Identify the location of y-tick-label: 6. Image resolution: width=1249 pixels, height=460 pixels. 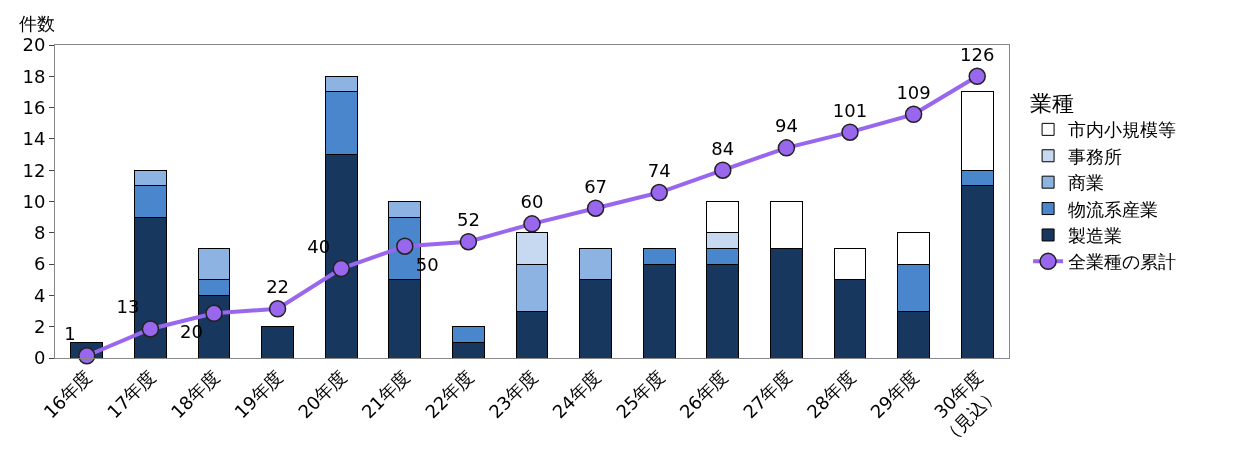
(39, 264).